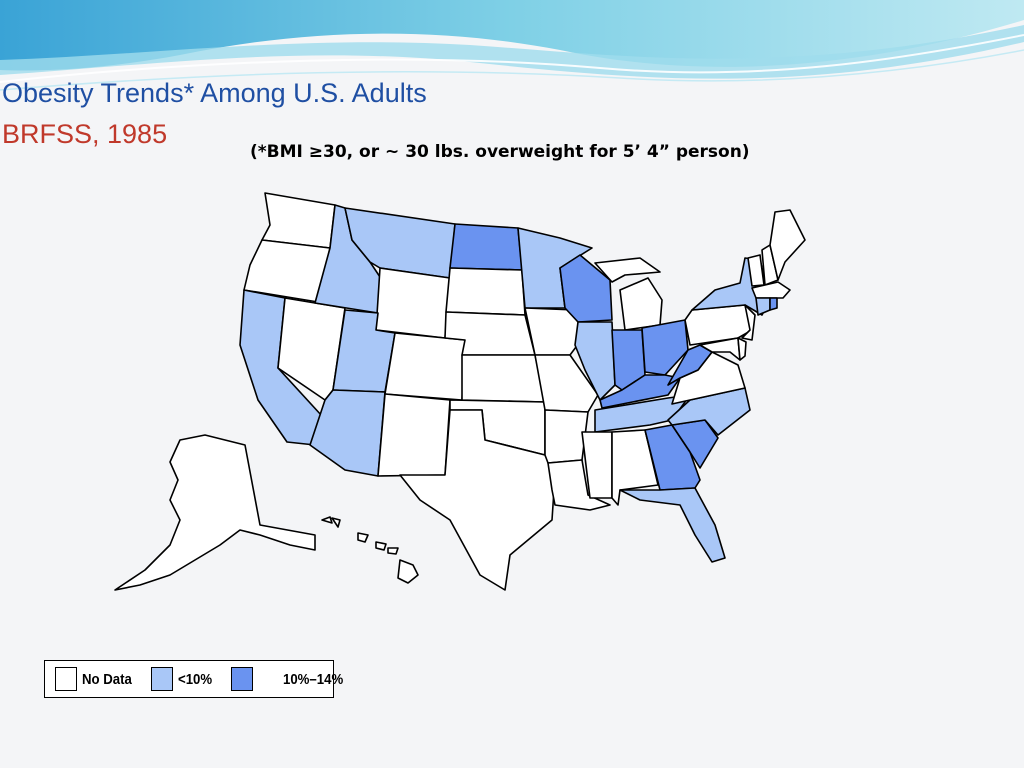  I want to click on state-ms, so click(597, 465).